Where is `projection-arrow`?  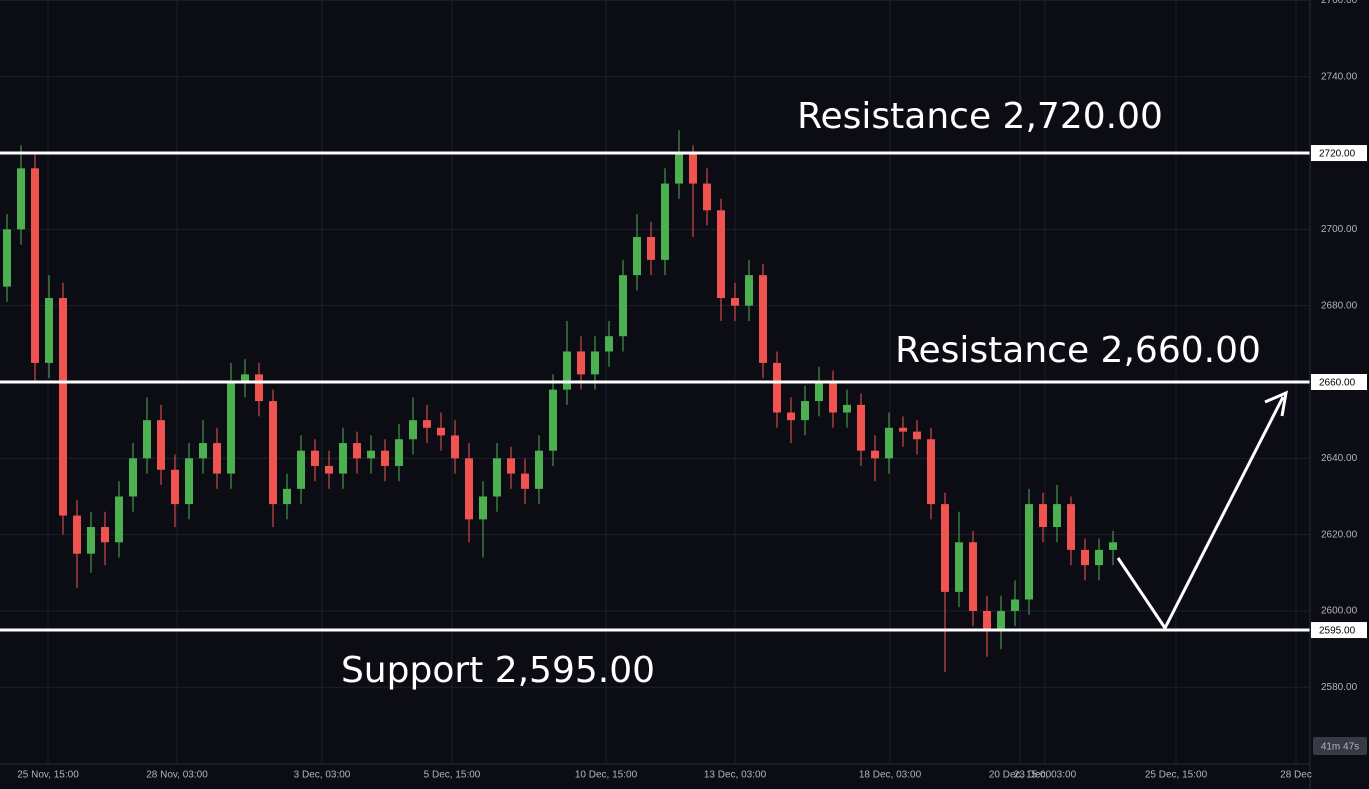 projection-arrow is located at coordinates (1200, 513).